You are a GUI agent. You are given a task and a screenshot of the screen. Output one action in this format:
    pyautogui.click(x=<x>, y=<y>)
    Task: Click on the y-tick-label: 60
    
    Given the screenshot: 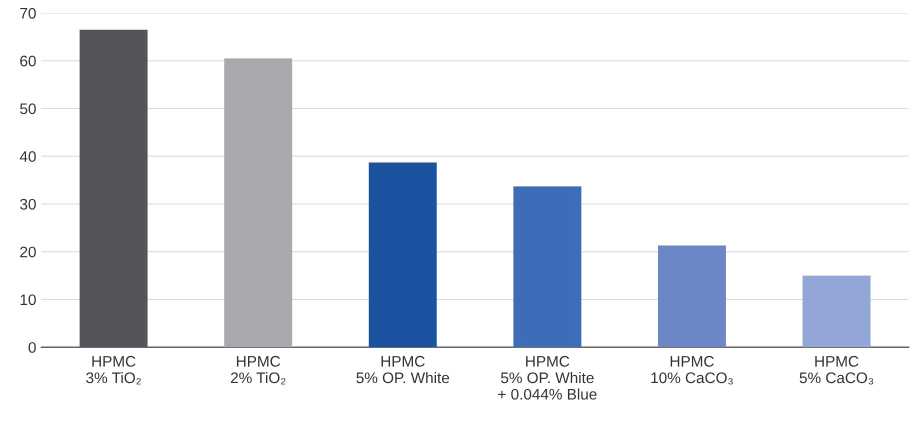 What is the action you would take?
    pyautogui.click(x=28, y=61)
    